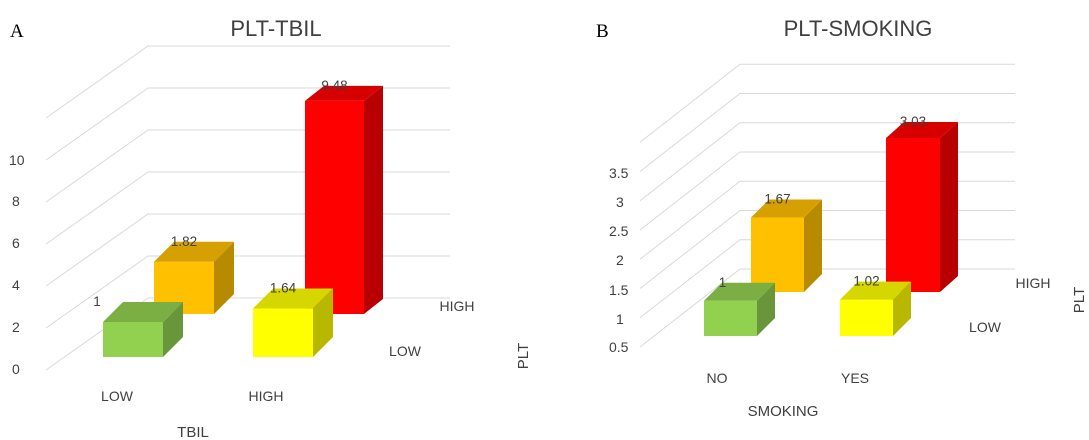 This screenshot has height=440, width=1089. I want to click on x-category-b-yes: YES, so click(855, 378).